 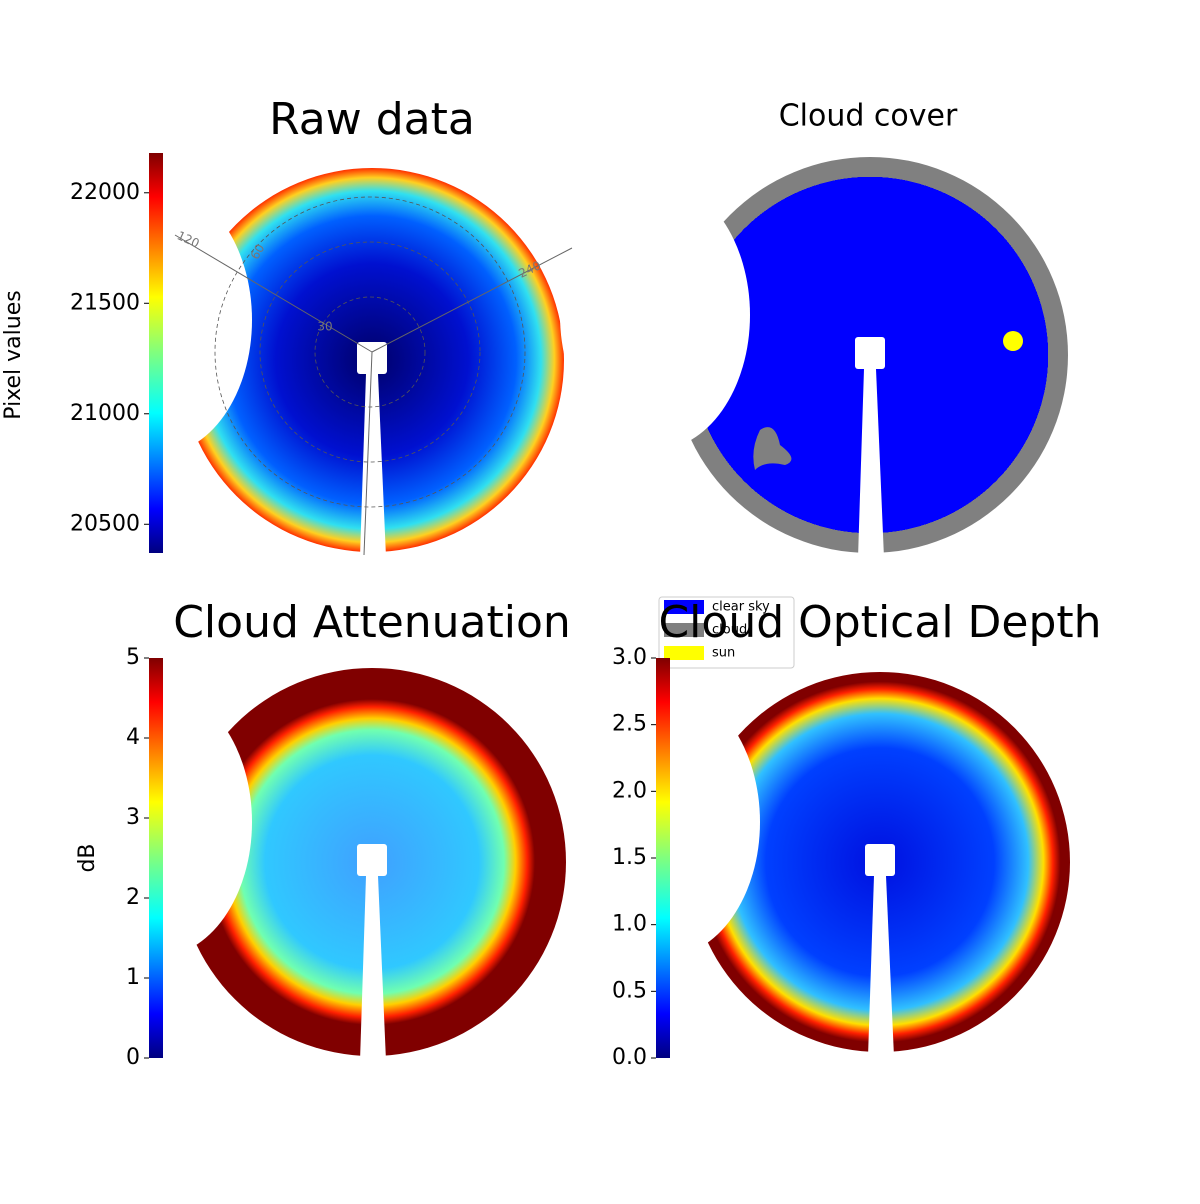 What do you see at coordinates (629, 790) in the screenshot?
I see `colorbar-tick-label: 2.0` at bounding box center [629, 790].